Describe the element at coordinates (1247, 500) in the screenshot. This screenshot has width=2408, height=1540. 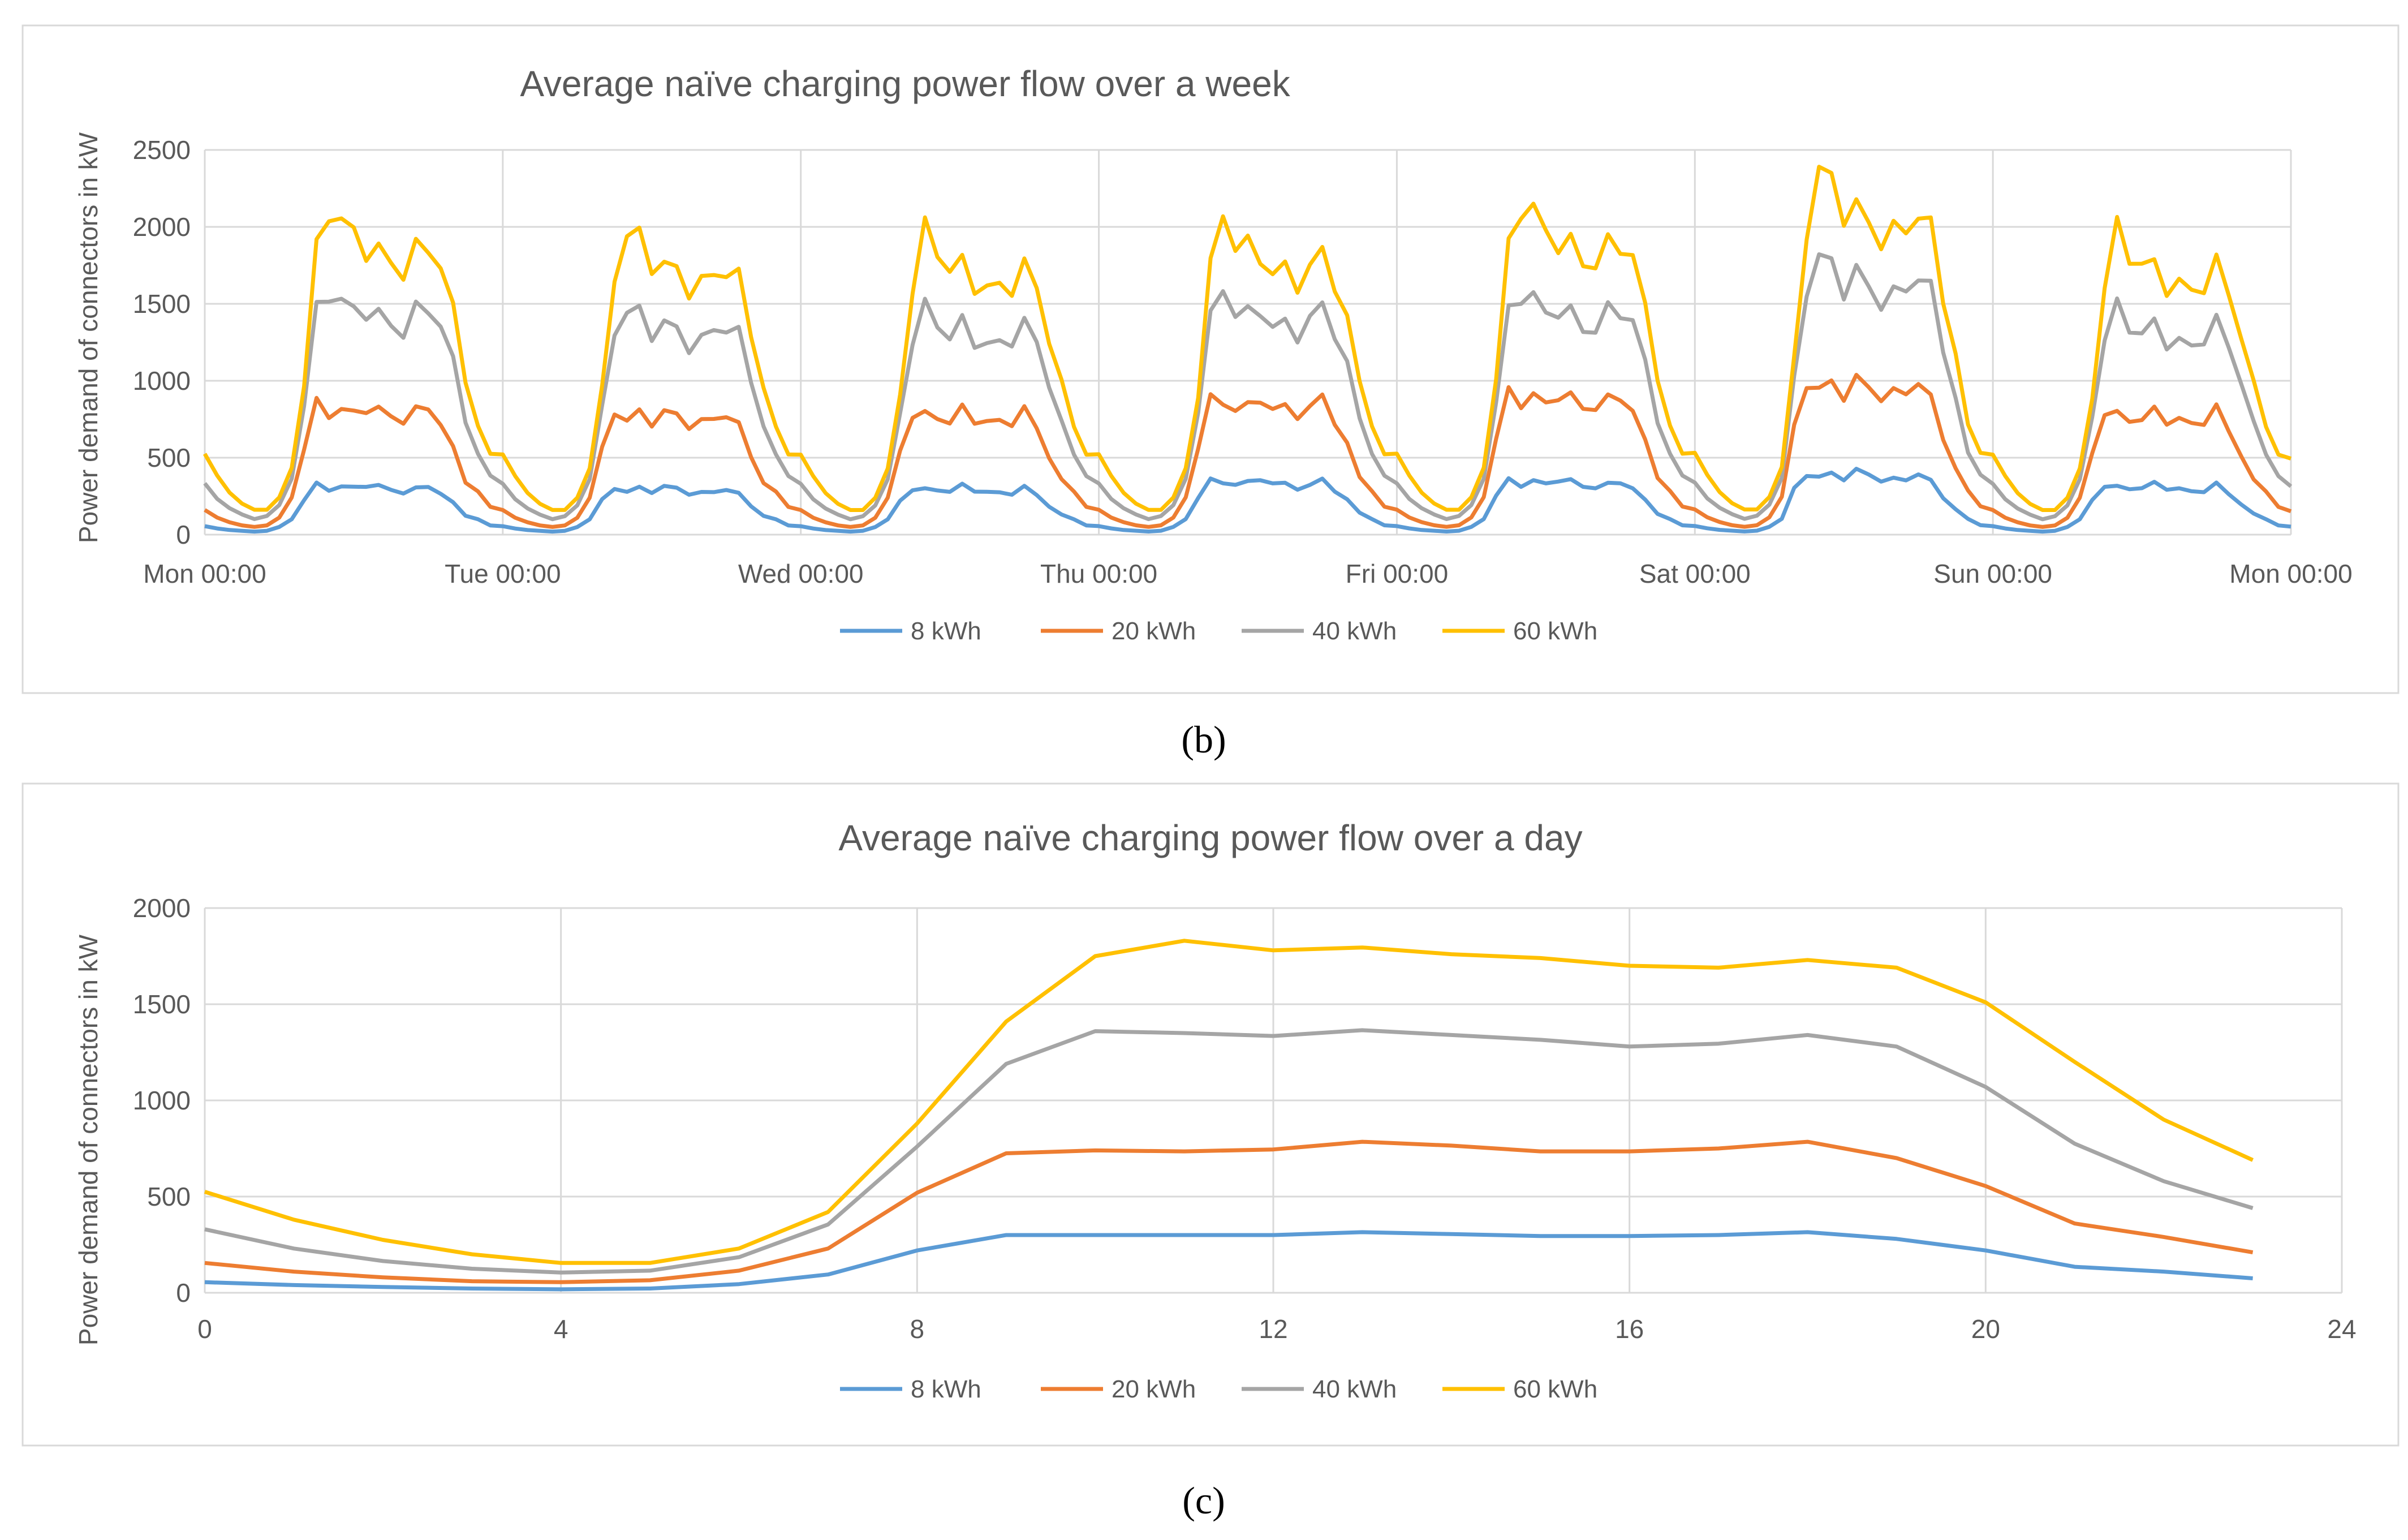
I see `chart-week-line-8-kwh` at that location.